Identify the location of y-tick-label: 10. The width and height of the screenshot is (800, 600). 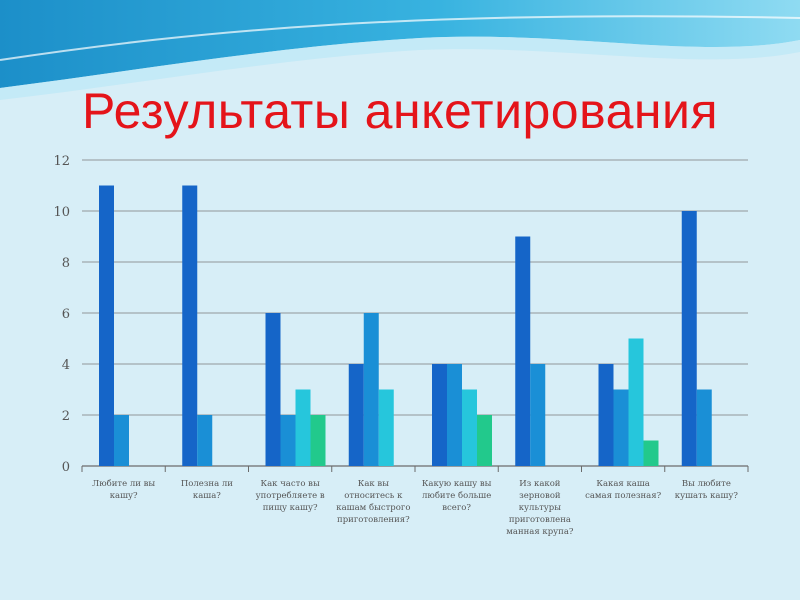
(61, 212).